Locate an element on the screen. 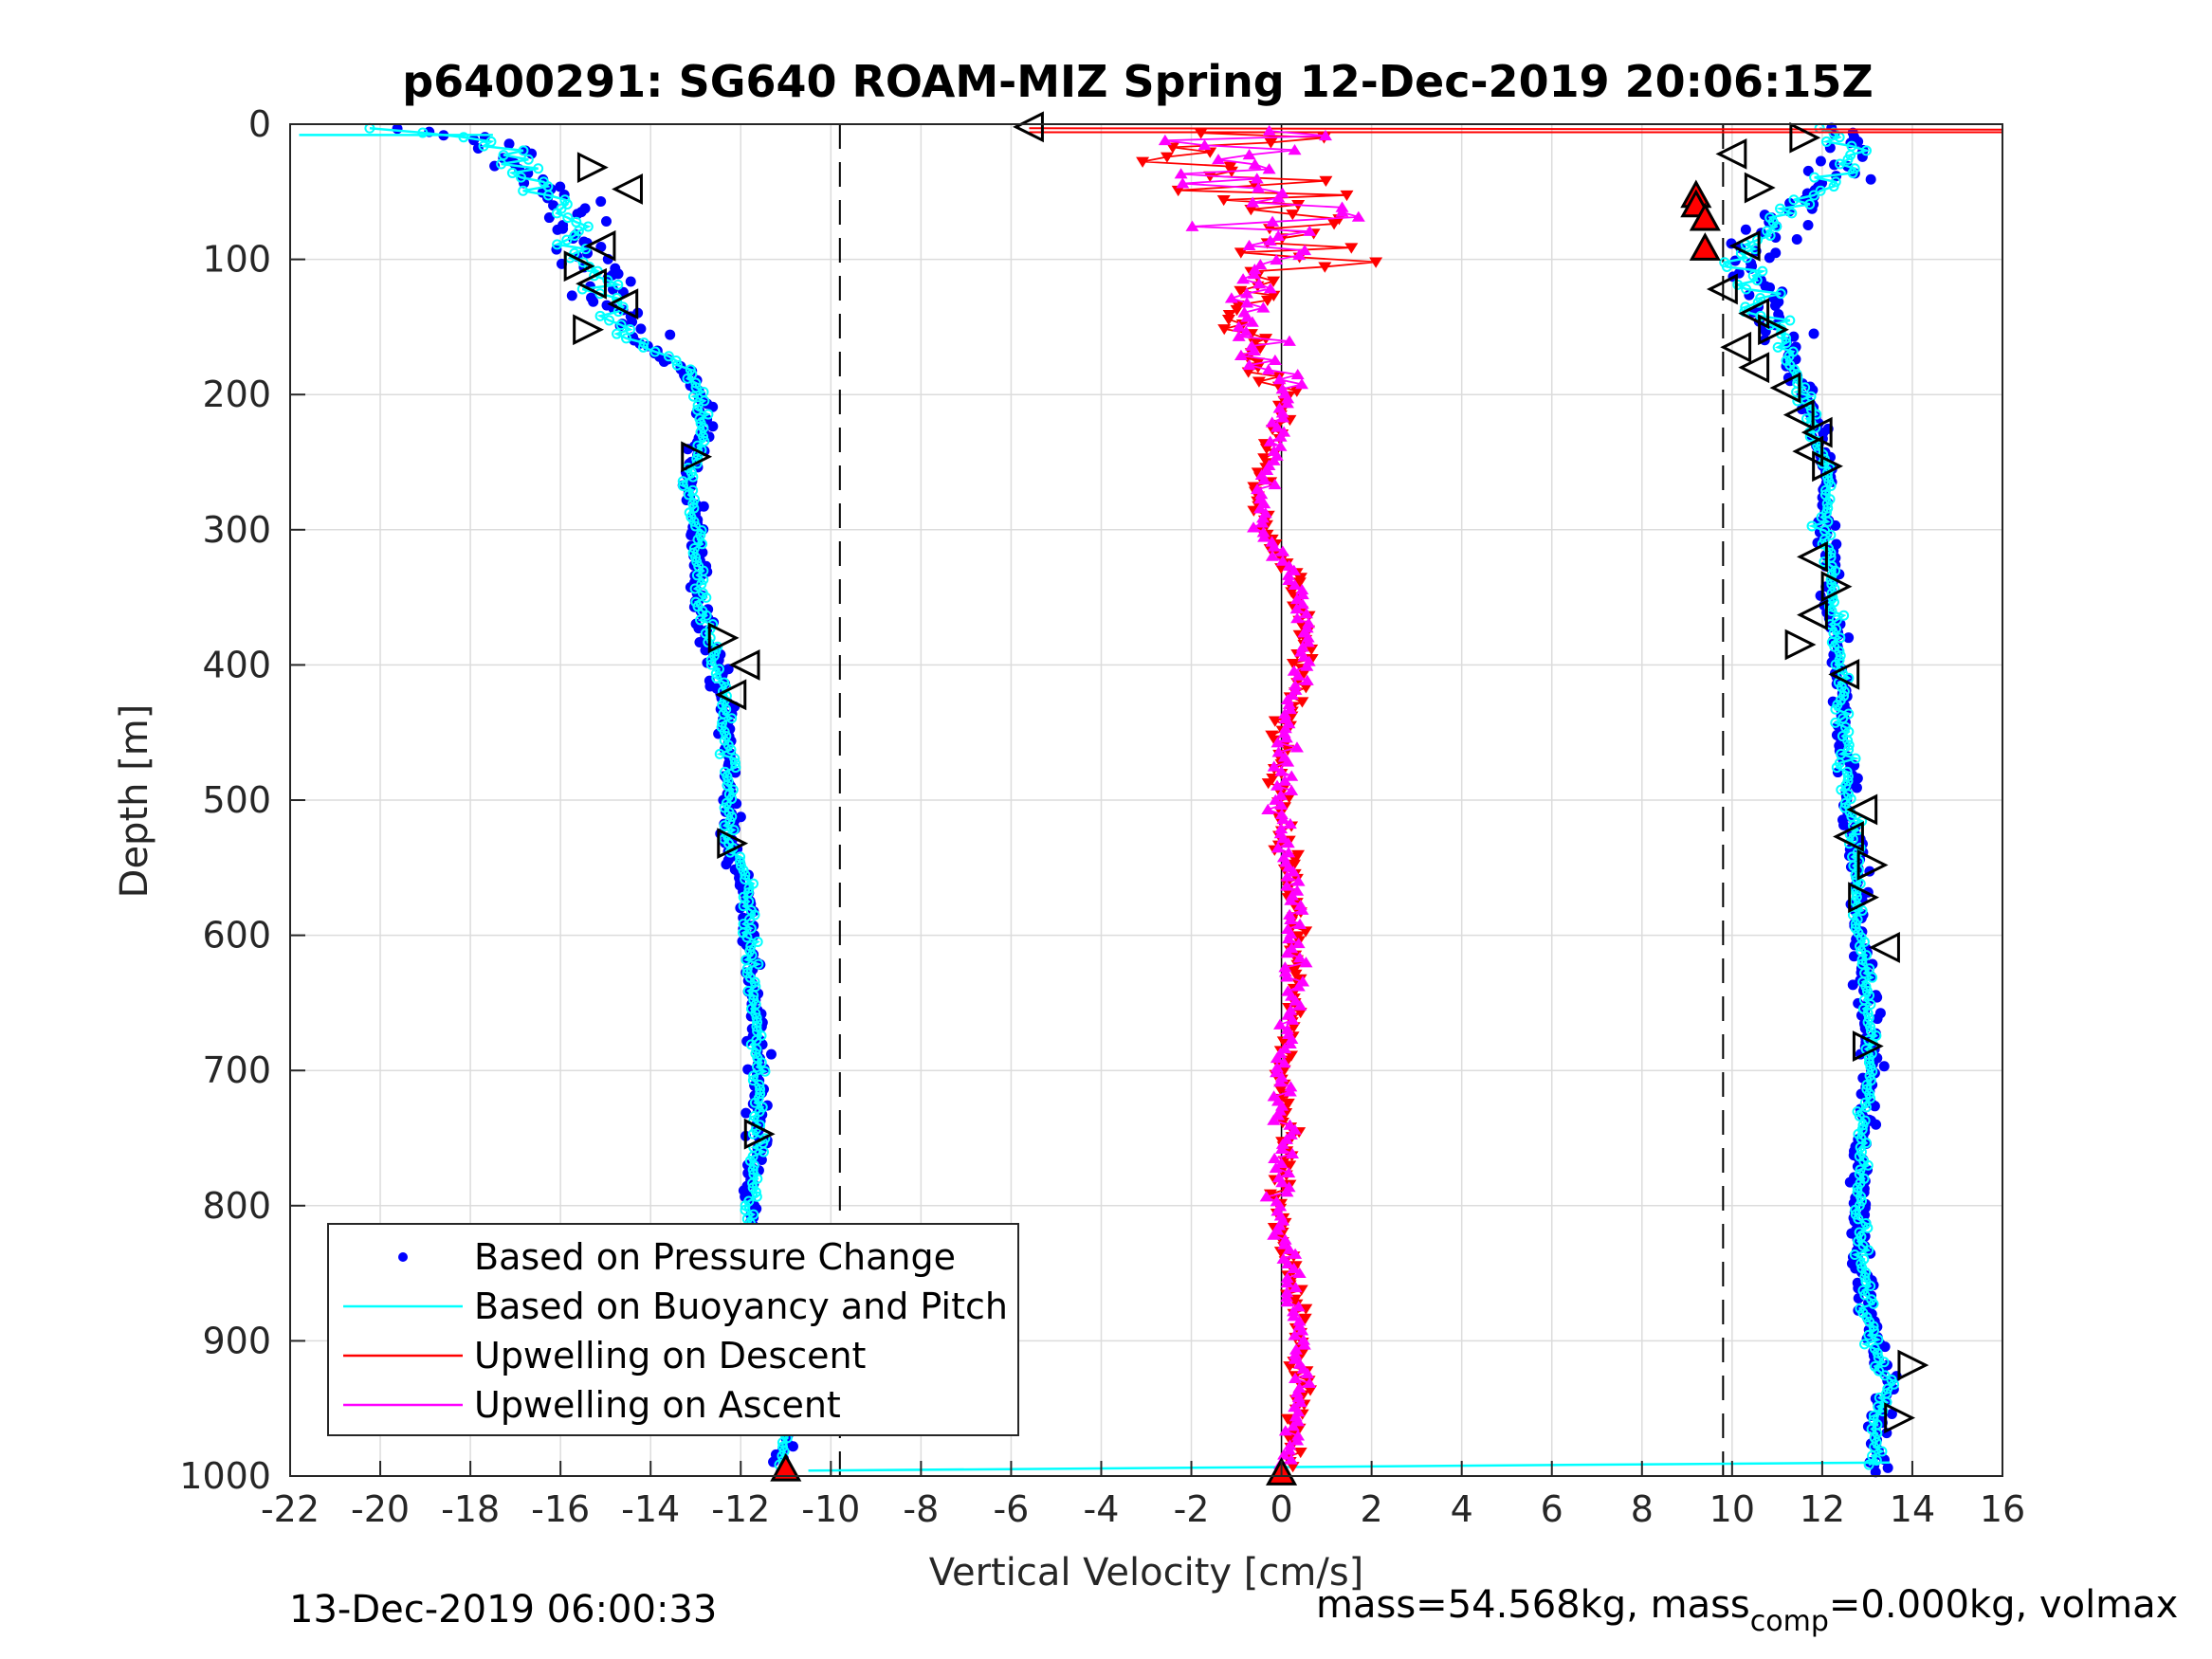  y-tick-label: 500 is located at coordinates (236, 800).